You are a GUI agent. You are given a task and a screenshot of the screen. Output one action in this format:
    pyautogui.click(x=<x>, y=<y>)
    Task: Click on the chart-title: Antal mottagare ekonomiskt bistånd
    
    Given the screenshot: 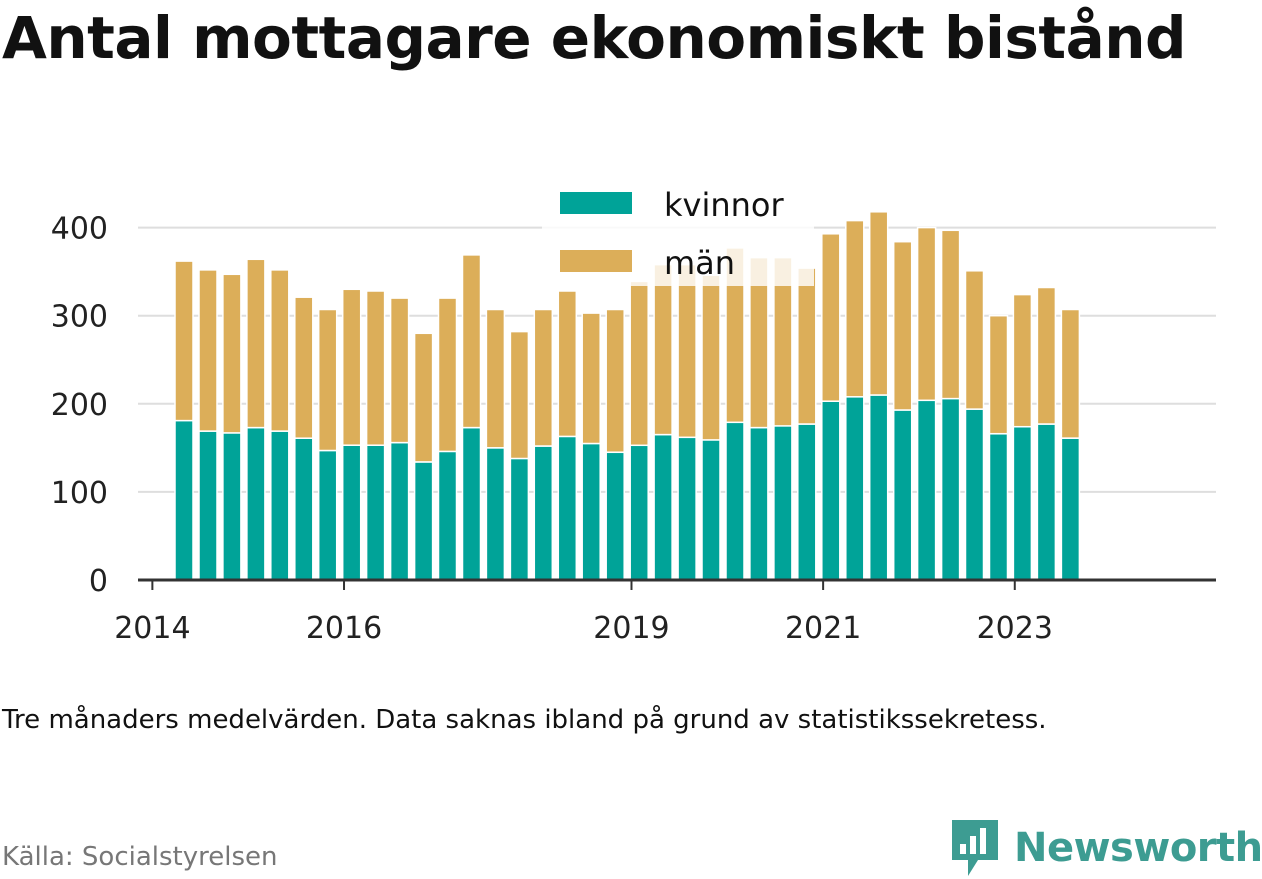 What is the action you would take?
    pyautogui.click(x=594, y=38)
    